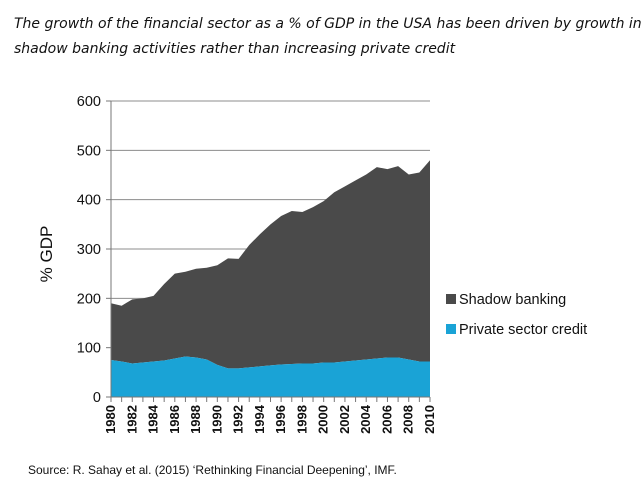 This screenshot has width=641, height=502. Describe the element at coordinates (386, 419) in the screenshot. I see `x-tick-label-2006: 2006` at that location.